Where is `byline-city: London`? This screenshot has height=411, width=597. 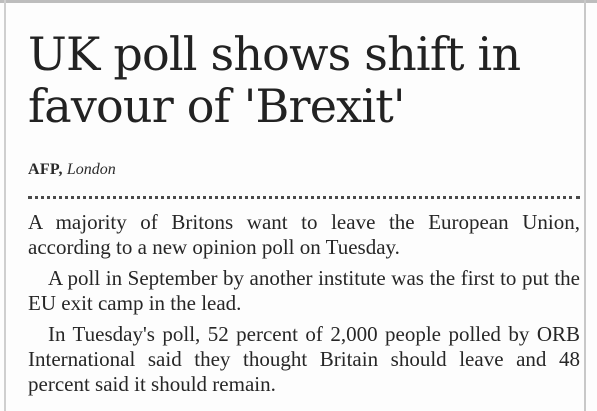
byline-city: London is located at coordinates (91, 169).